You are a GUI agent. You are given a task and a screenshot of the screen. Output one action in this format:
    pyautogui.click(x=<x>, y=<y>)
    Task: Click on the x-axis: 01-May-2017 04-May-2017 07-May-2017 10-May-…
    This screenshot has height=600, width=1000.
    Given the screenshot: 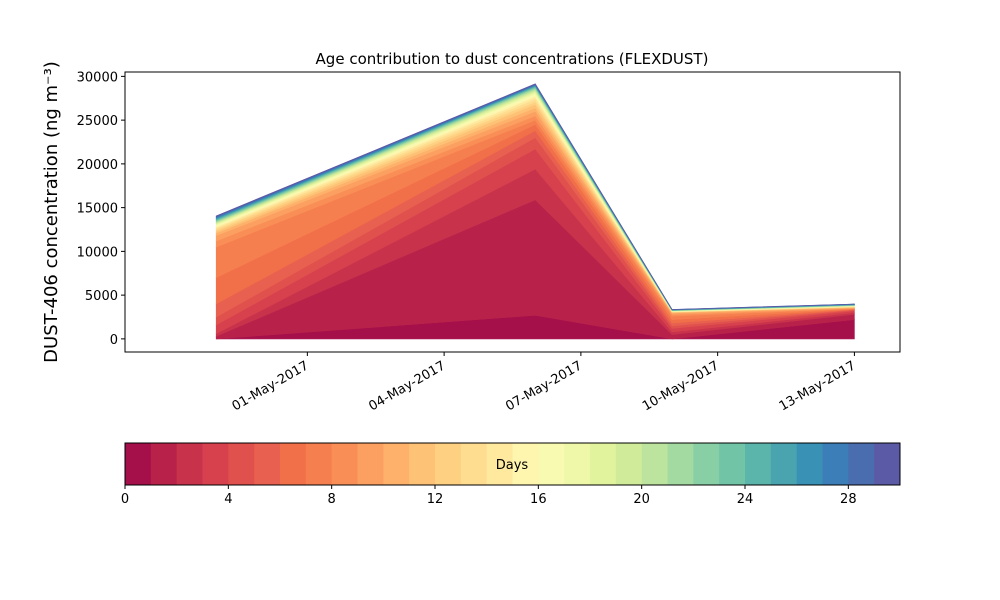 What is the action you would take?
    pyautogui.click(x=544, y=383)
    